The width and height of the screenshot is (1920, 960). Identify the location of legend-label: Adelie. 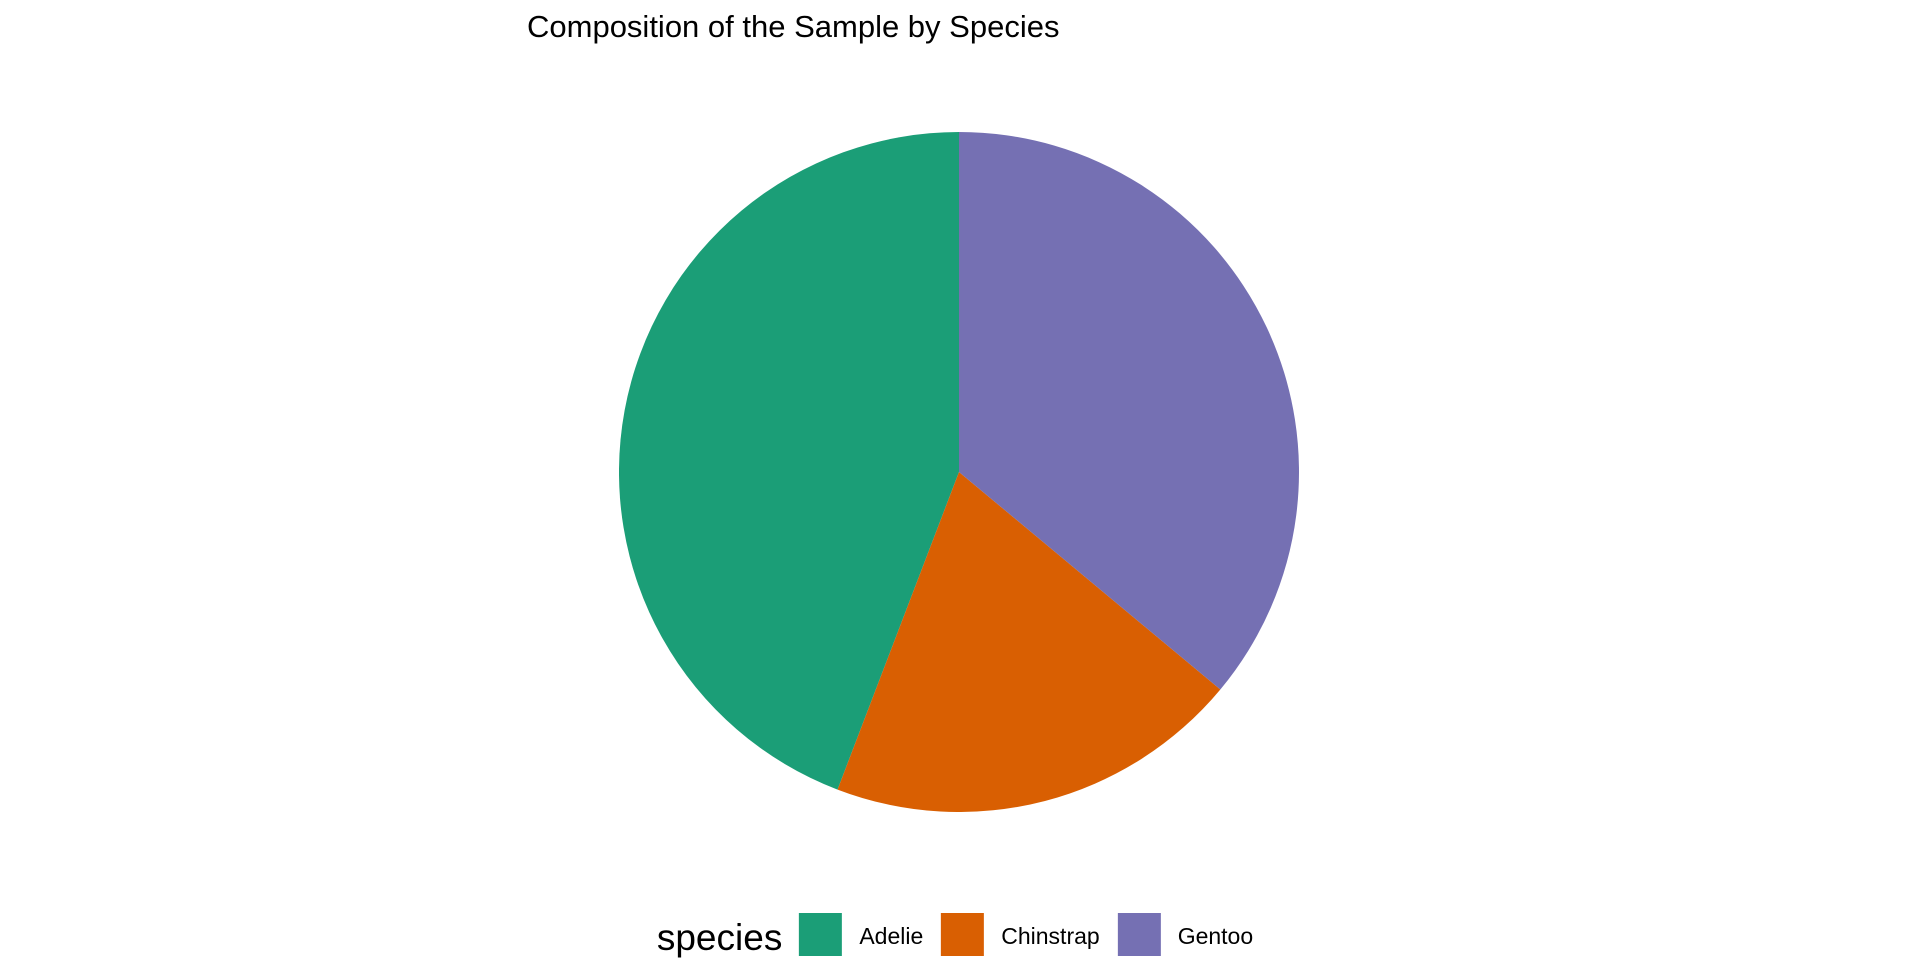
(891, 936).